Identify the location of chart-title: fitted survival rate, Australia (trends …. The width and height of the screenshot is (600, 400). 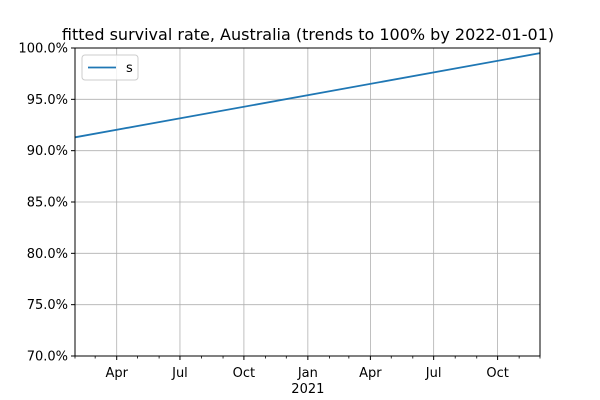
(308, 34).